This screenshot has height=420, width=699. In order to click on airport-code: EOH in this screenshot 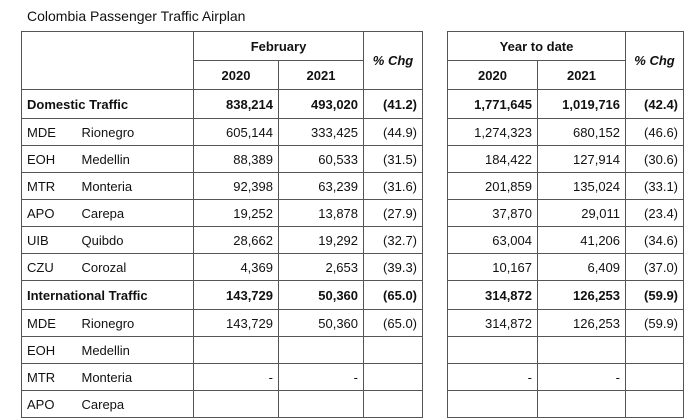, I will do `click(49, 159)`.